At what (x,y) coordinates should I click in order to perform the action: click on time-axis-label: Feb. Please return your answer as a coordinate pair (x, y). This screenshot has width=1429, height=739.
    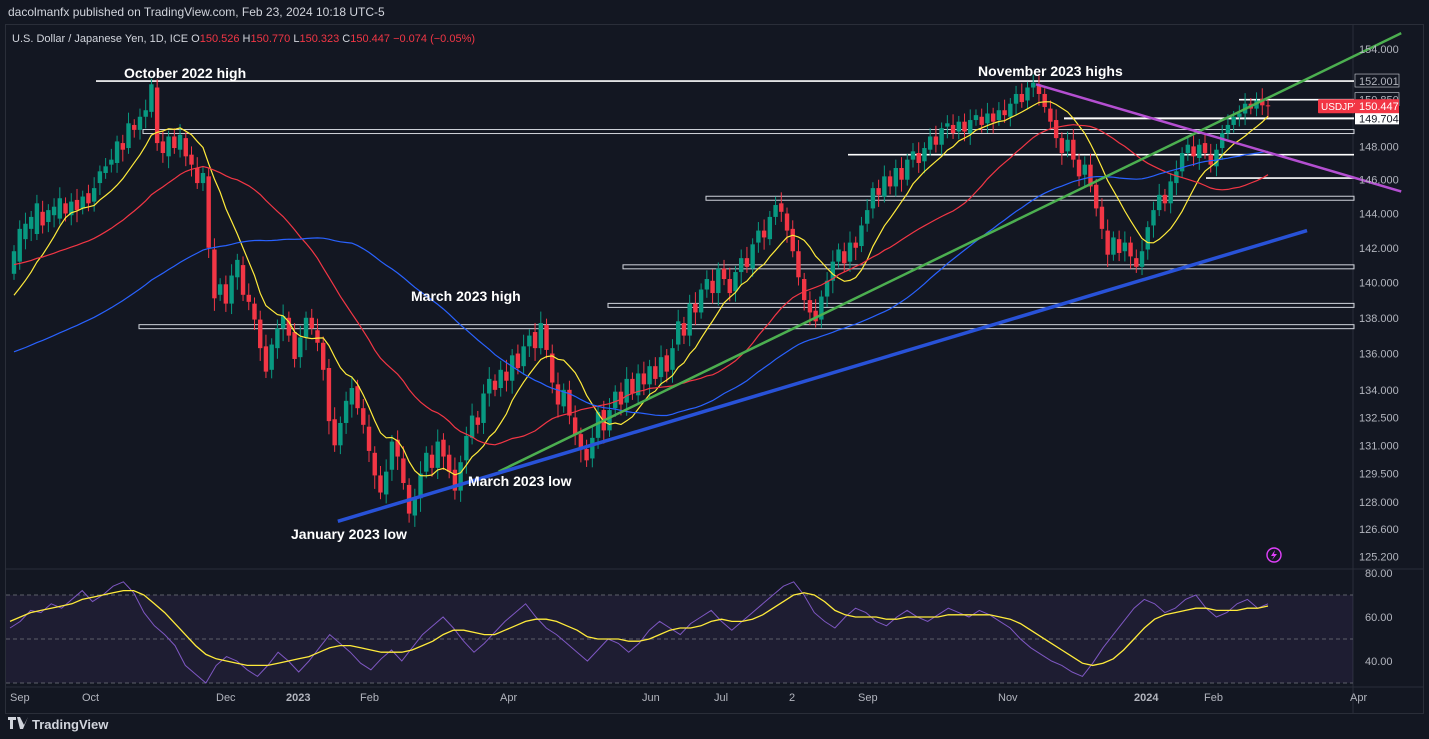
    Looking at the image, I should click on (1213, 698).